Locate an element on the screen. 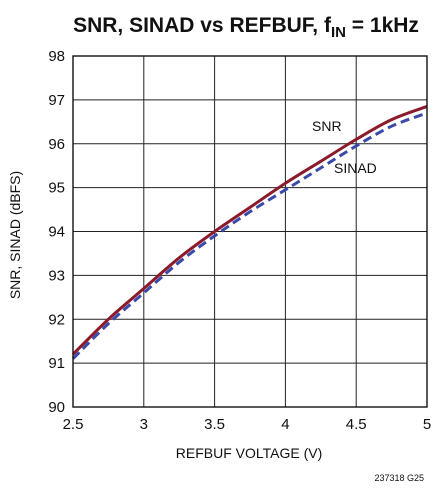 The width and height of the screenshot is (432, 489). y-tick-label: 91 is located at coordinates (56, 363).